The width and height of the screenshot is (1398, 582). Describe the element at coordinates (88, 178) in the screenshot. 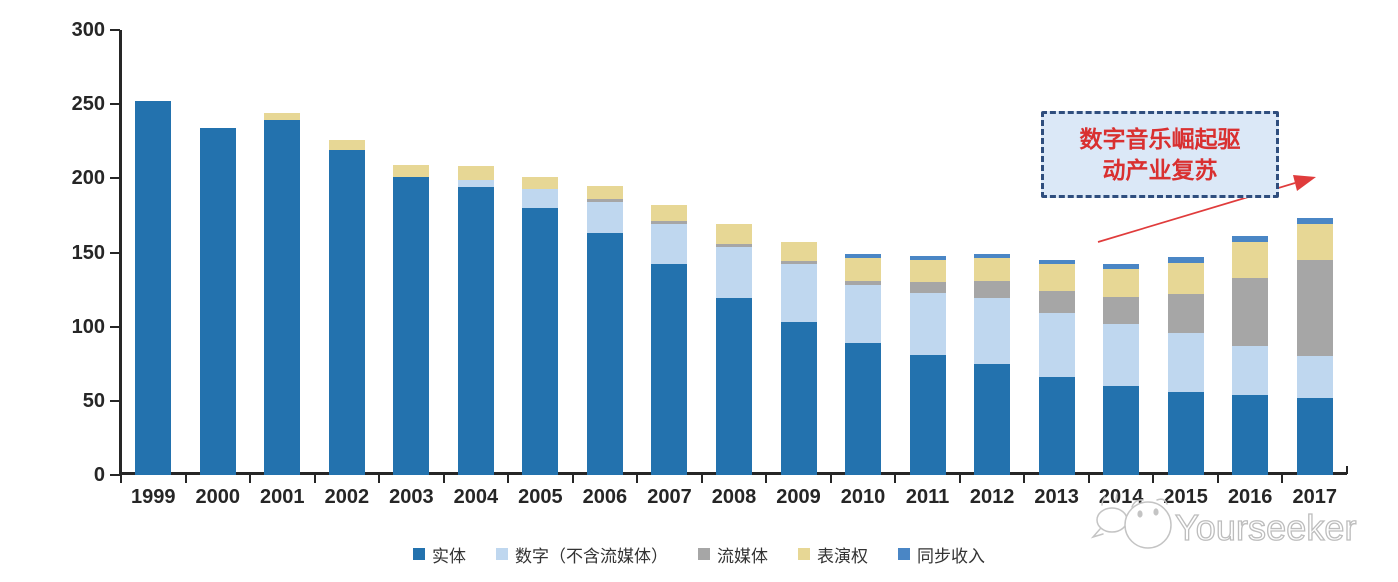

I see `y-axis-label: 200` at that location.